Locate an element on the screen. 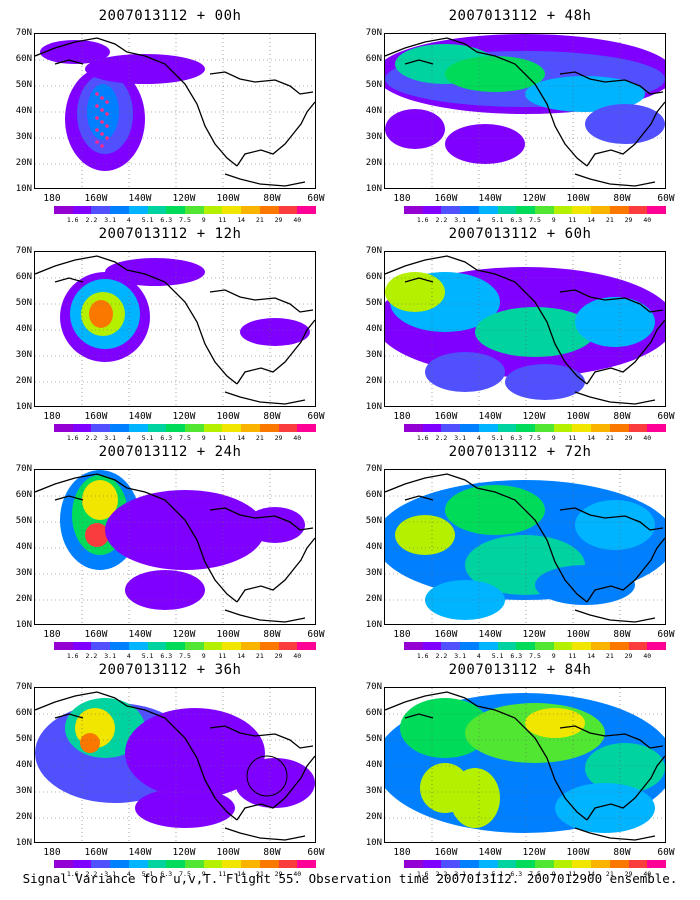  map-plot is located at coordinates (525, 329).